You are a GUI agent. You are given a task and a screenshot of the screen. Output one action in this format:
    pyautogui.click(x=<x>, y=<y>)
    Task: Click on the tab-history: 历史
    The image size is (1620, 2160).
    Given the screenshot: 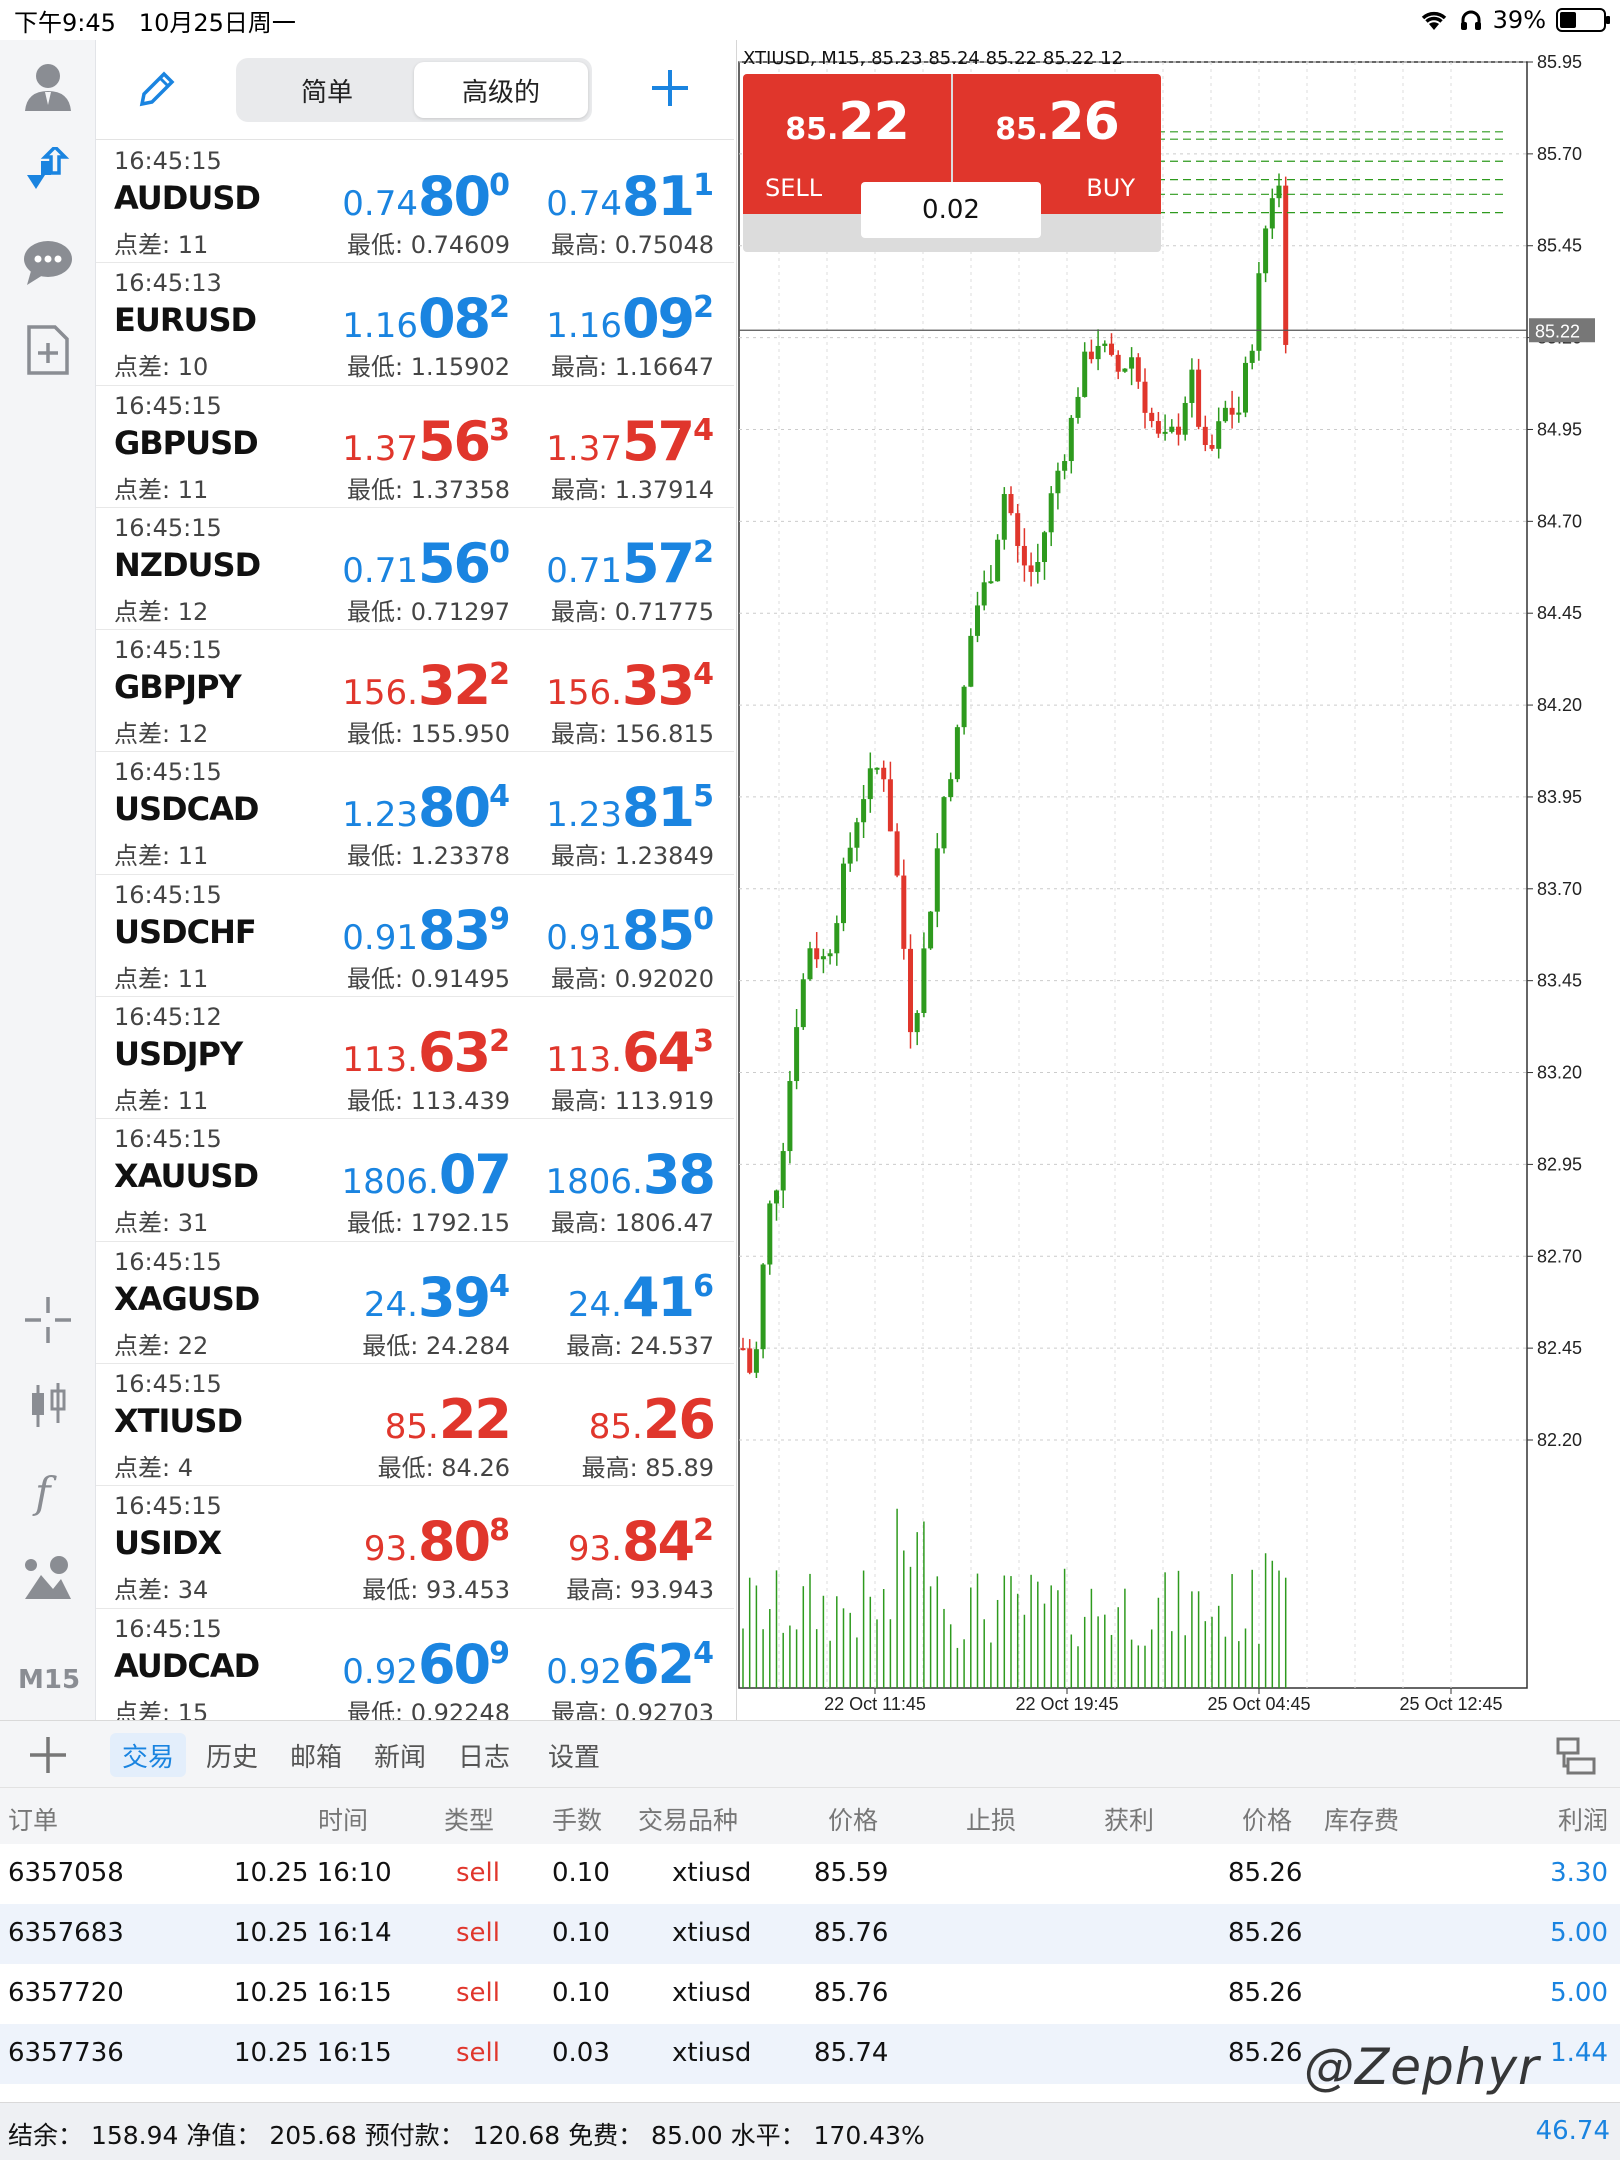 What is the action you would take?
    pyautogui.click(x=232, y=1757)
    